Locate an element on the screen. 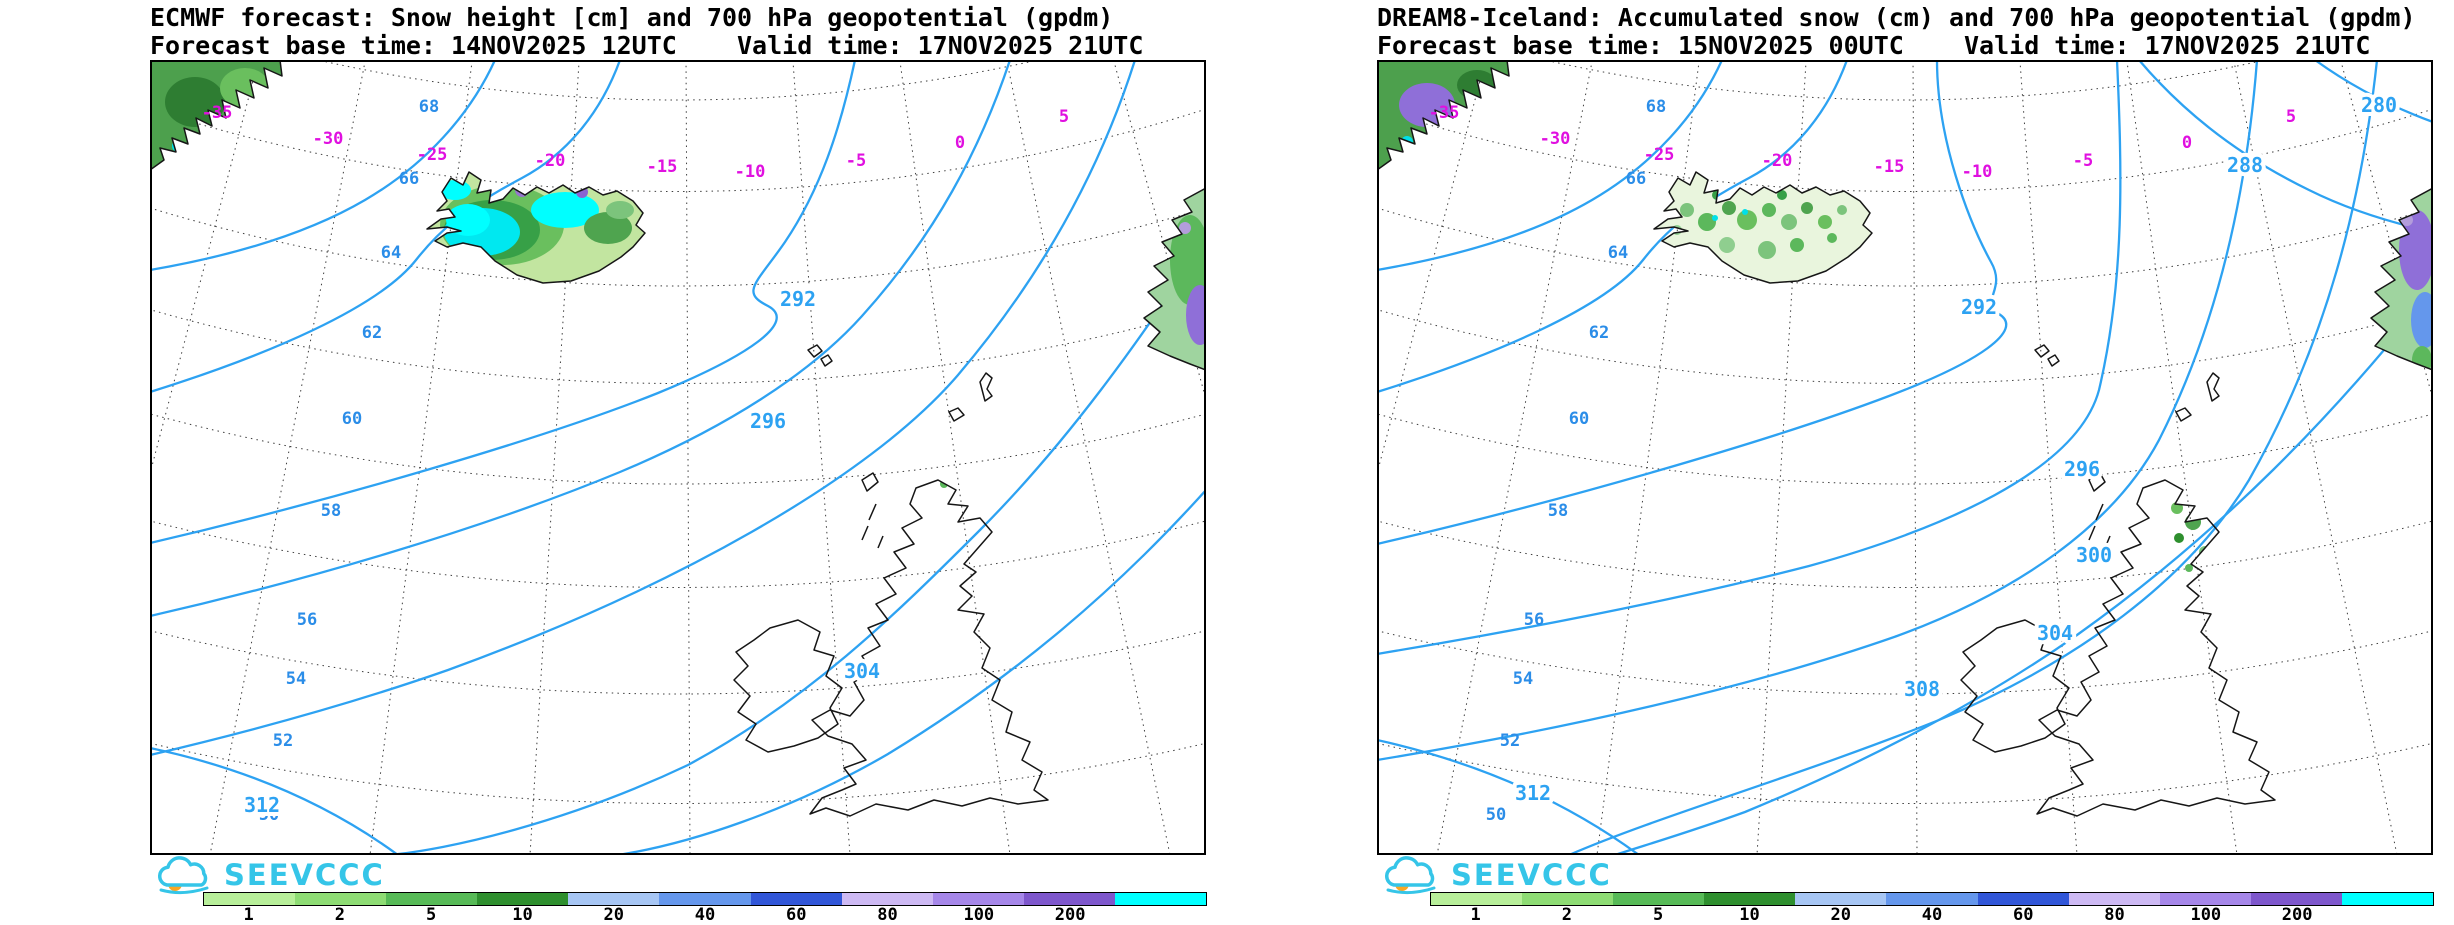 This screenshot has height=925, width=2454. legend-value: 100 is located at coordinates (2206, 915).